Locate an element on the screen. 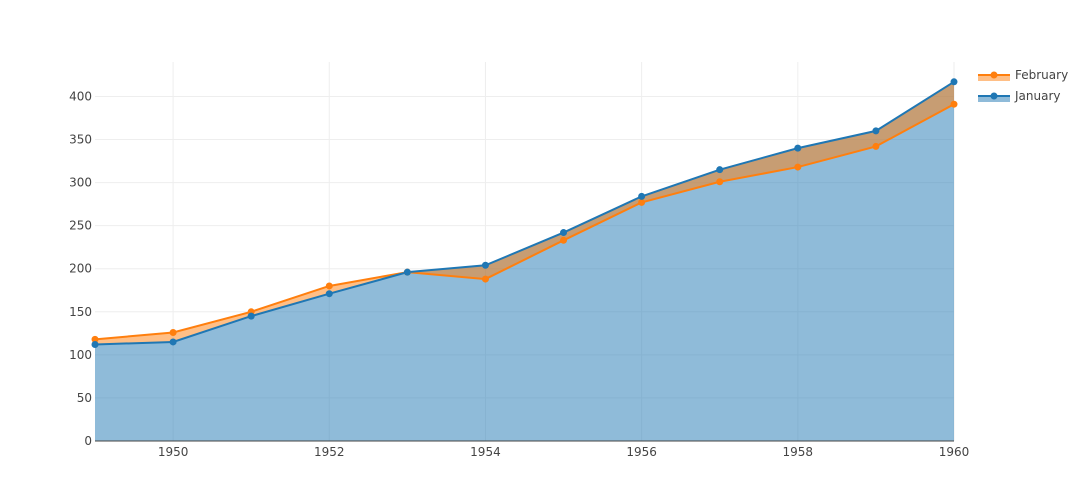  y-tick-label: 50 is located at coordinates (84, 398).